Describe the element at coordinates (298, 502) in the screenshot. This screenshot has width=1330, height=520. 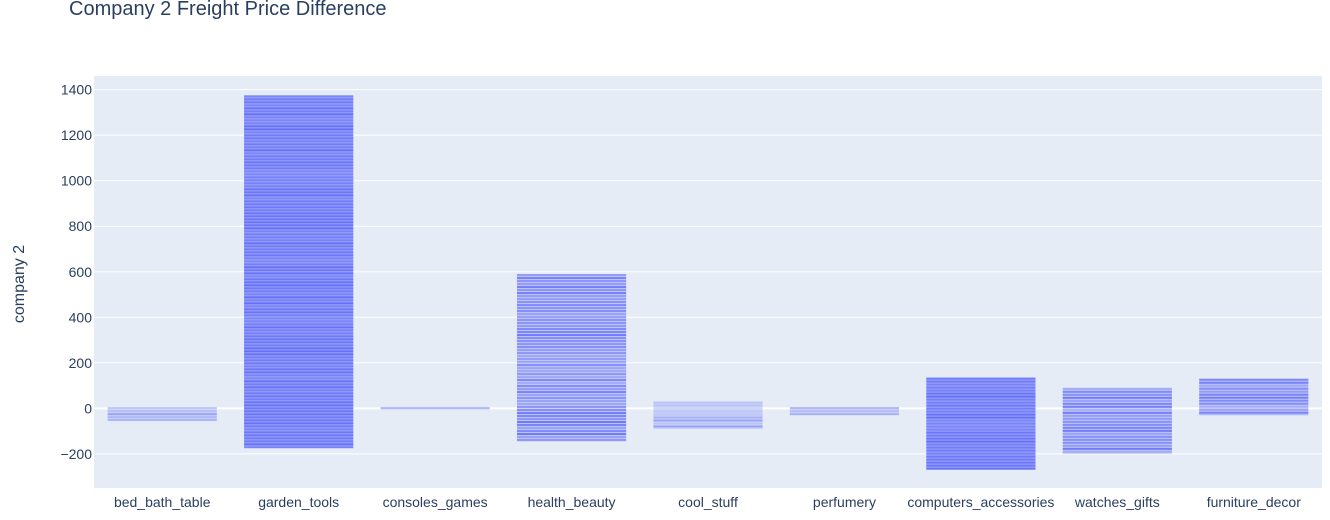
I see `x-tick-label: garden_tools` at that location.